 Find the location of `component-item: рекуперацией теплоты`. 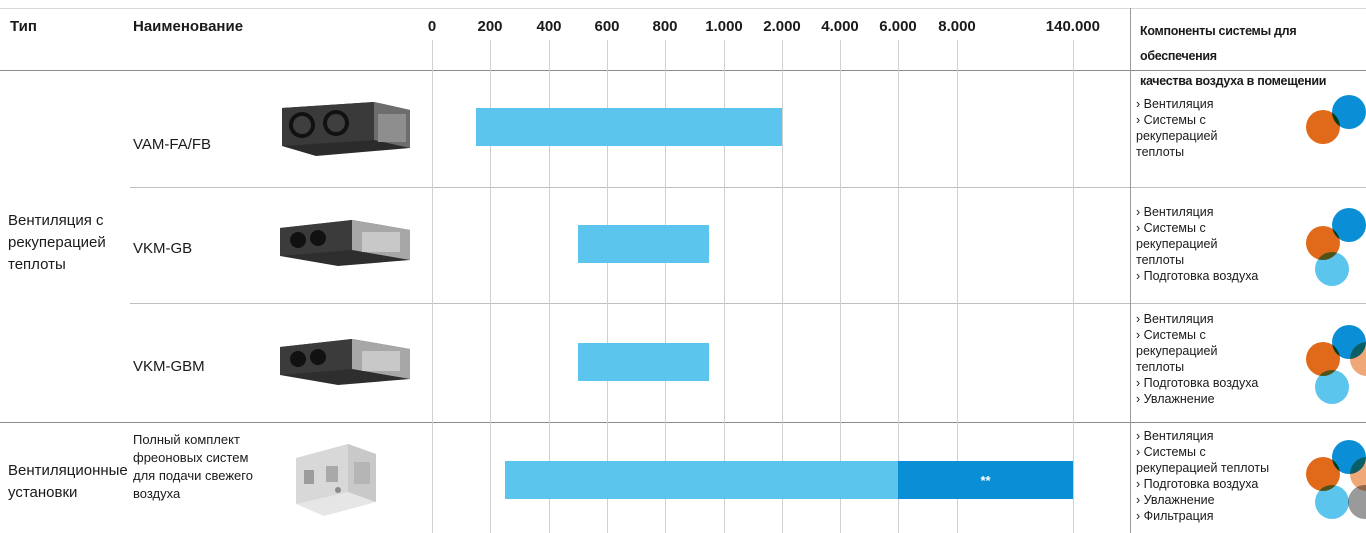

component-item: рекуперацией теплоты is located at coordinates (1203, 468).